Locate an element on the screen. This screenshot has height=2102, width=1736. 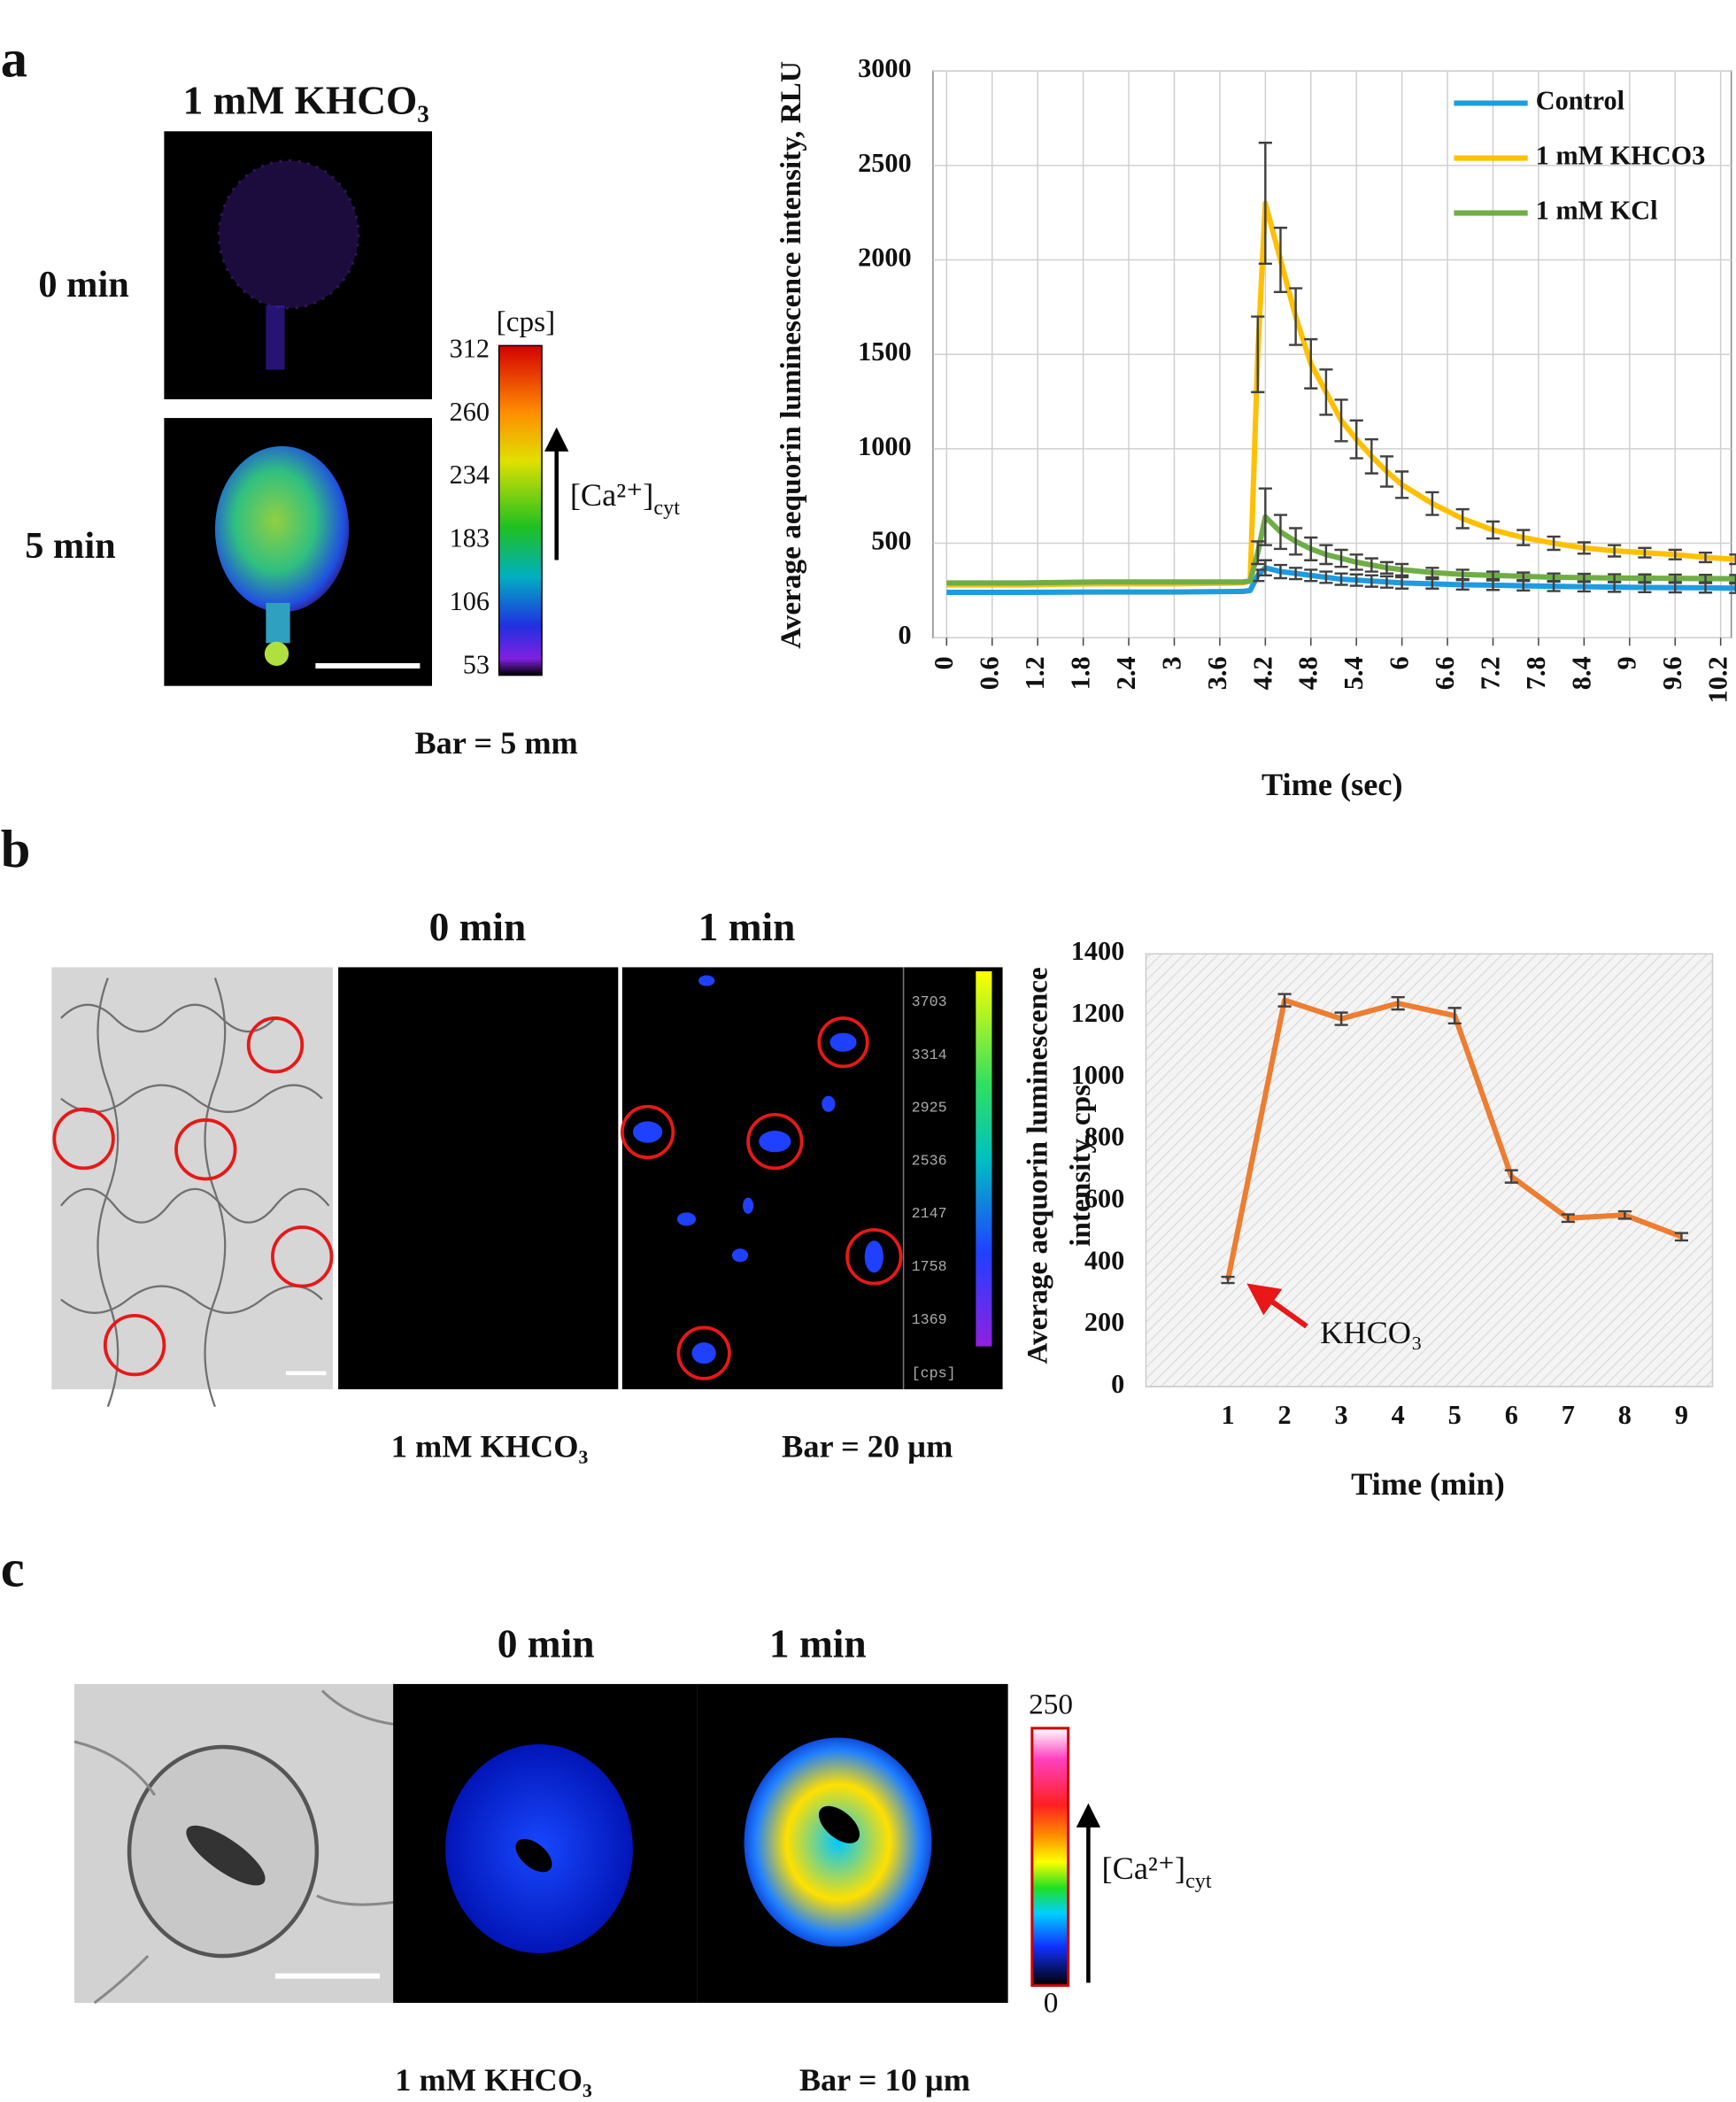
x-tick-label: 6 is located at coordinates (1400, 662).